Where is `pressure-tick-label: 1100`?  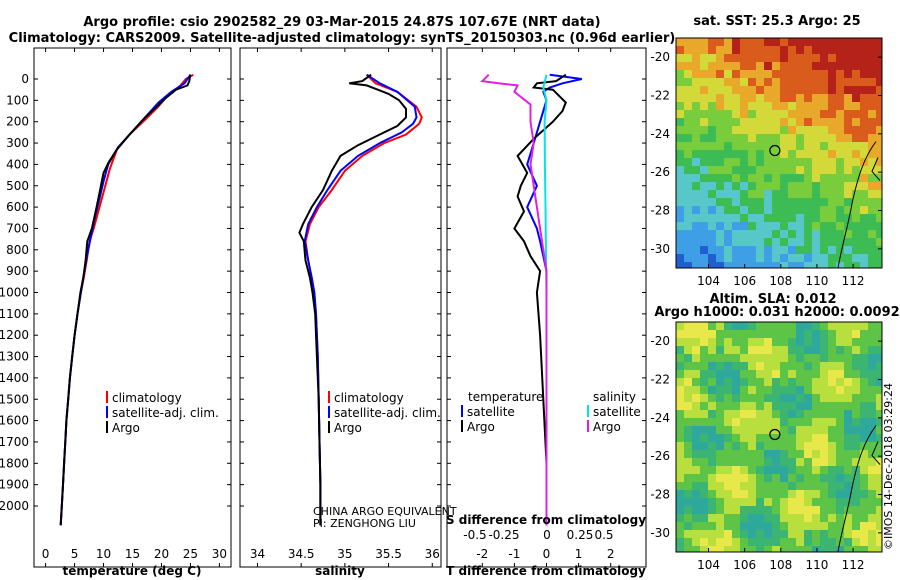
pressure-tick-label: 1100 is located at coordinates (14, 314).